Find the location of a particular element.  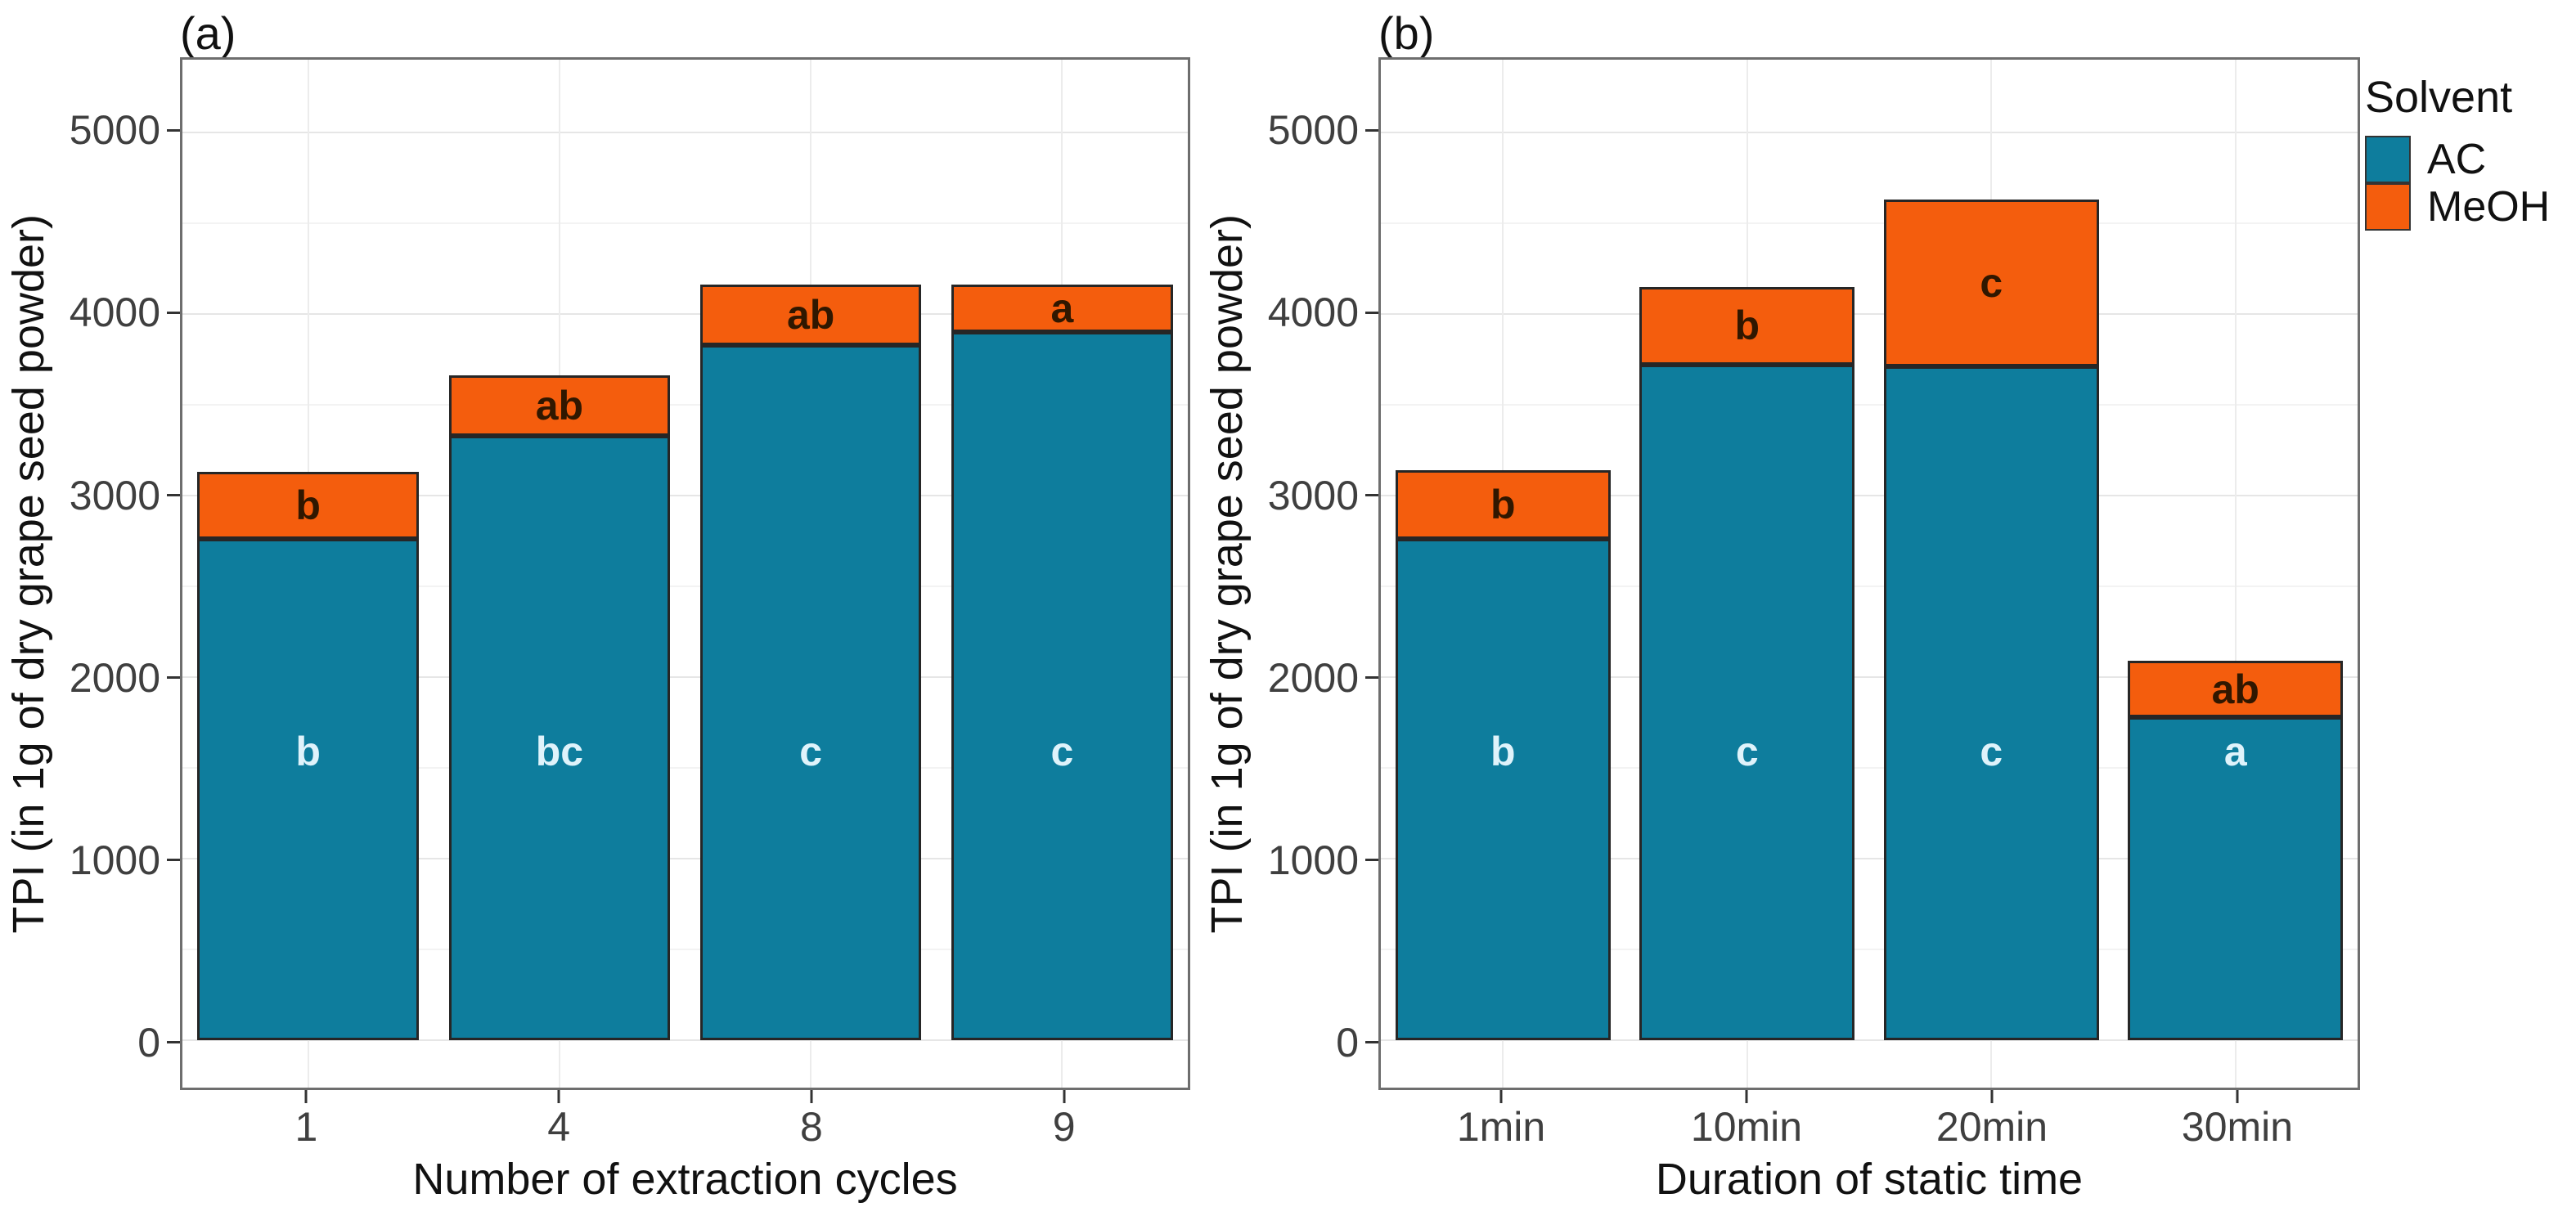

meoh-significance-label: a is located at coordinates (1062, 308).